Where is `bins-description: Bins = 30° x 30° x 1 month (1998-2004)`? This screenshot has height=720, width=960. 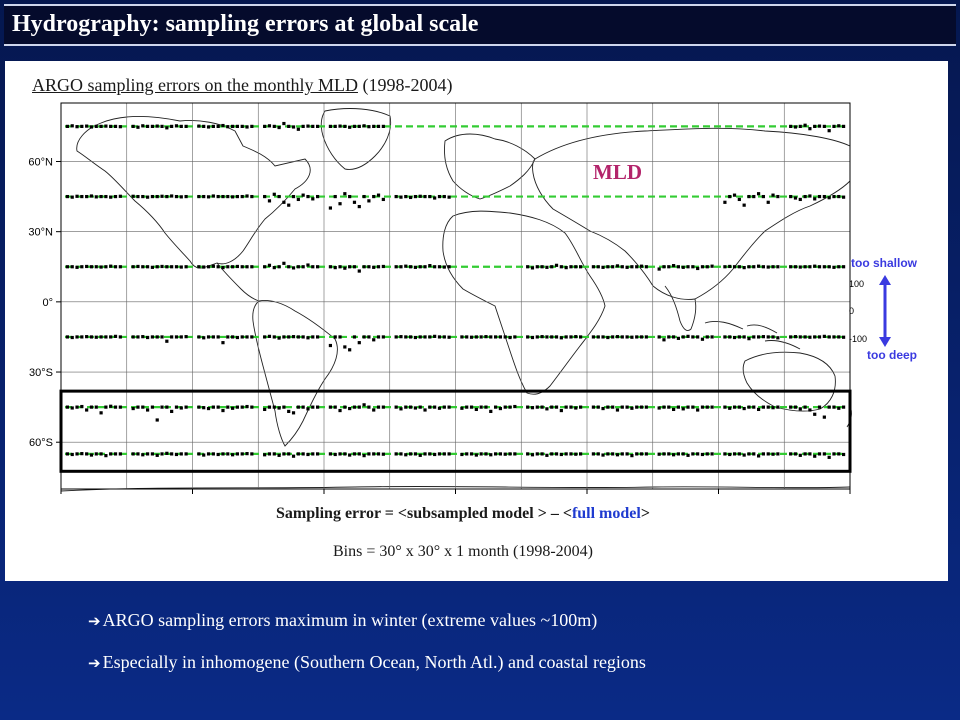
bins-description: Bins = 30° x 30° x 1 month (1998-2004) is located at coordinates (463, 551).